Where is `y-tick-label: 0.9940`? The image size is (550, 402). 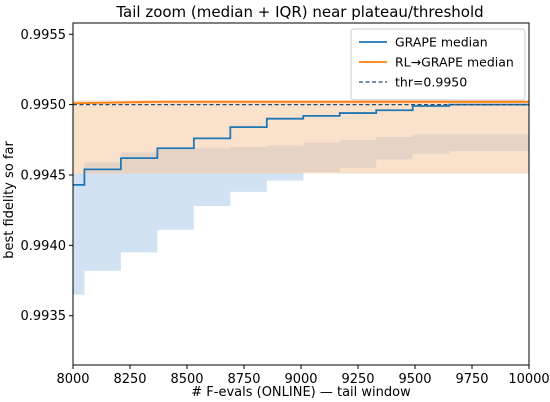
y-tick-label: 0.9940 is located at coordinates (44, 246).